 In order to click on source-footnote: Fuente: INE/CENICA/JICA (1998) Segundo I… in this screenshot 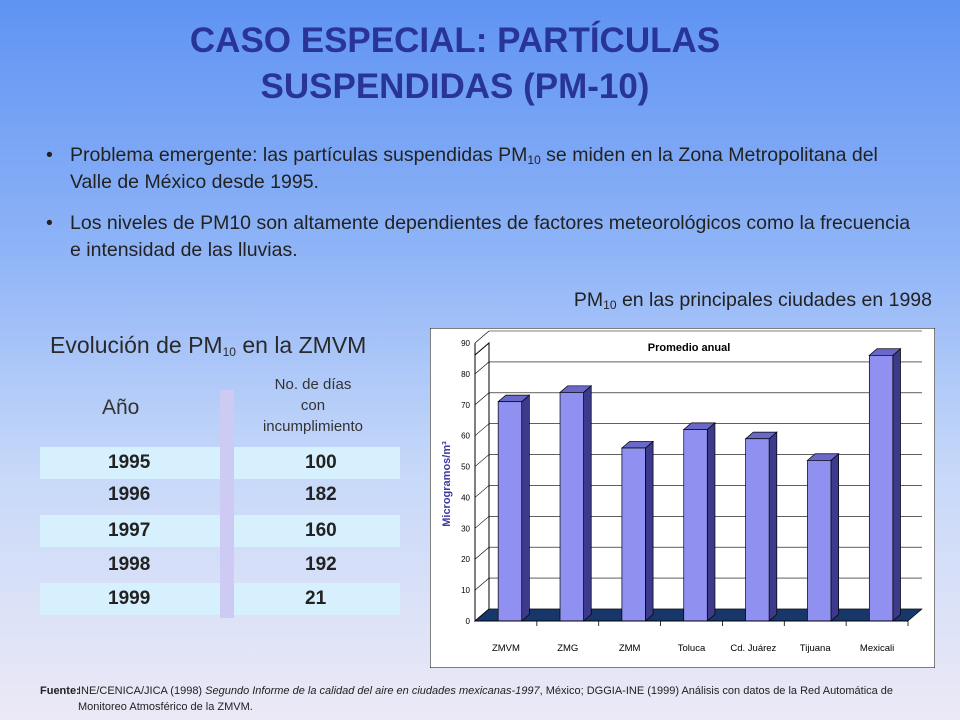, I will do `click(490, 699)`.